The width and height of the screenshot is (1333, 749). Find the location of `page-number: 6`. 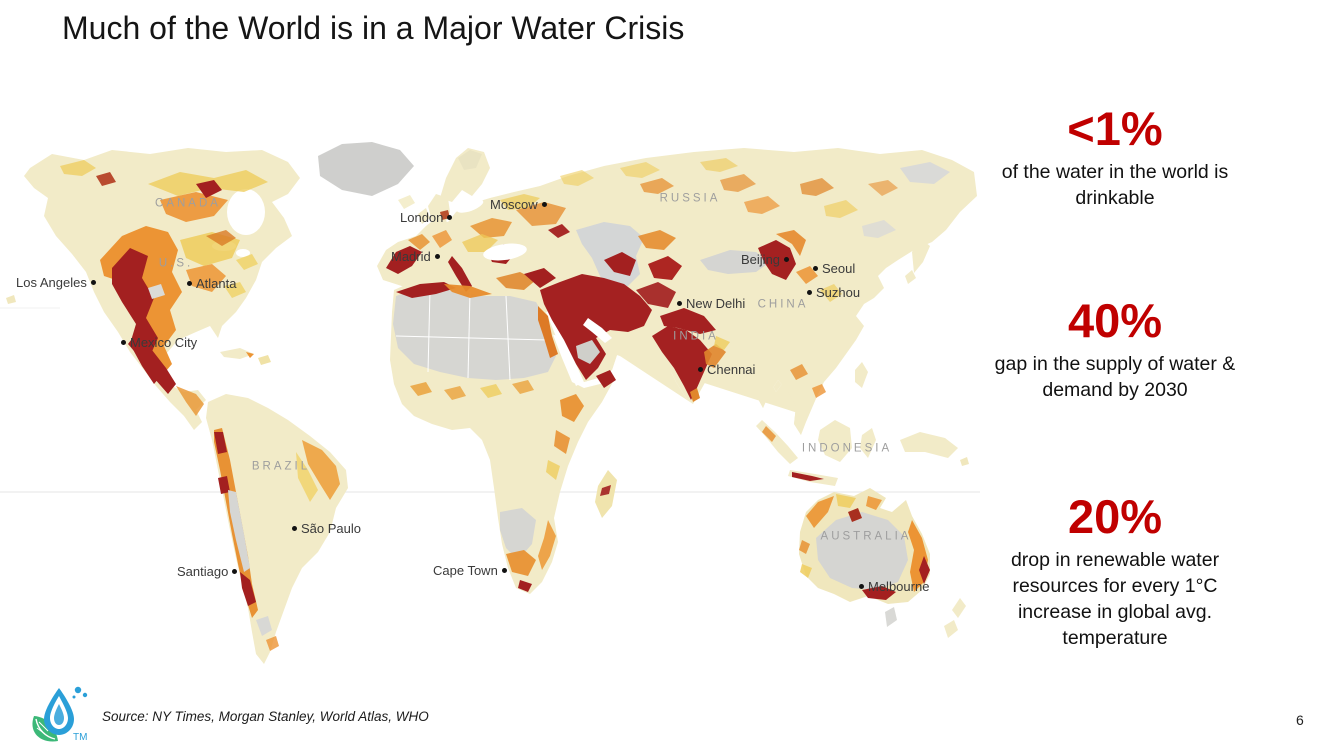

page-number: 6 is located at coordinates (1300, 720).